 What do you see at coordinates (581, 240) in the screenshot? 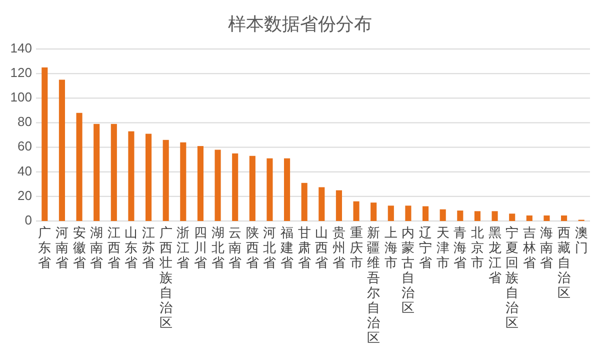
I see `x-tick-label: 澳门` at bounding box center [581, 240].